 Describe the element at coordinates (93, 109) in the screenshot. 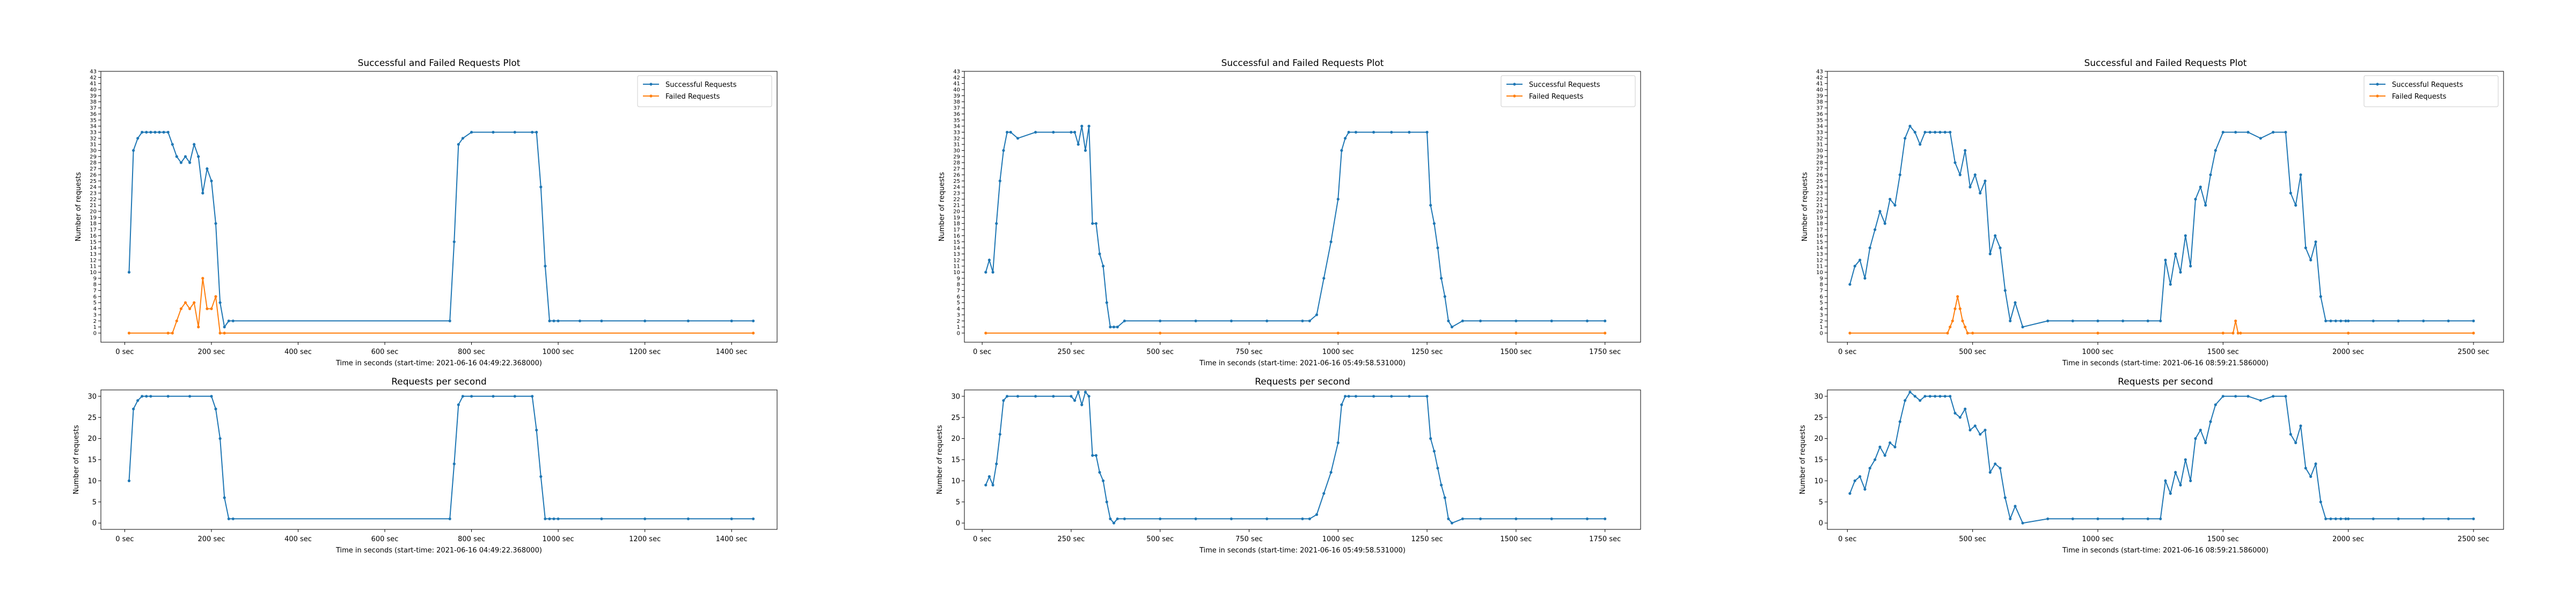

I see `y-tick-label: 37` at that location.